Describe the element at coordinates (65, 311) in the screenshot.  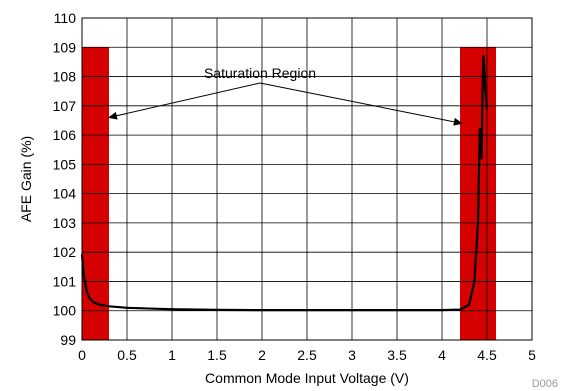
I see `y-tick-label: 100` at that location.